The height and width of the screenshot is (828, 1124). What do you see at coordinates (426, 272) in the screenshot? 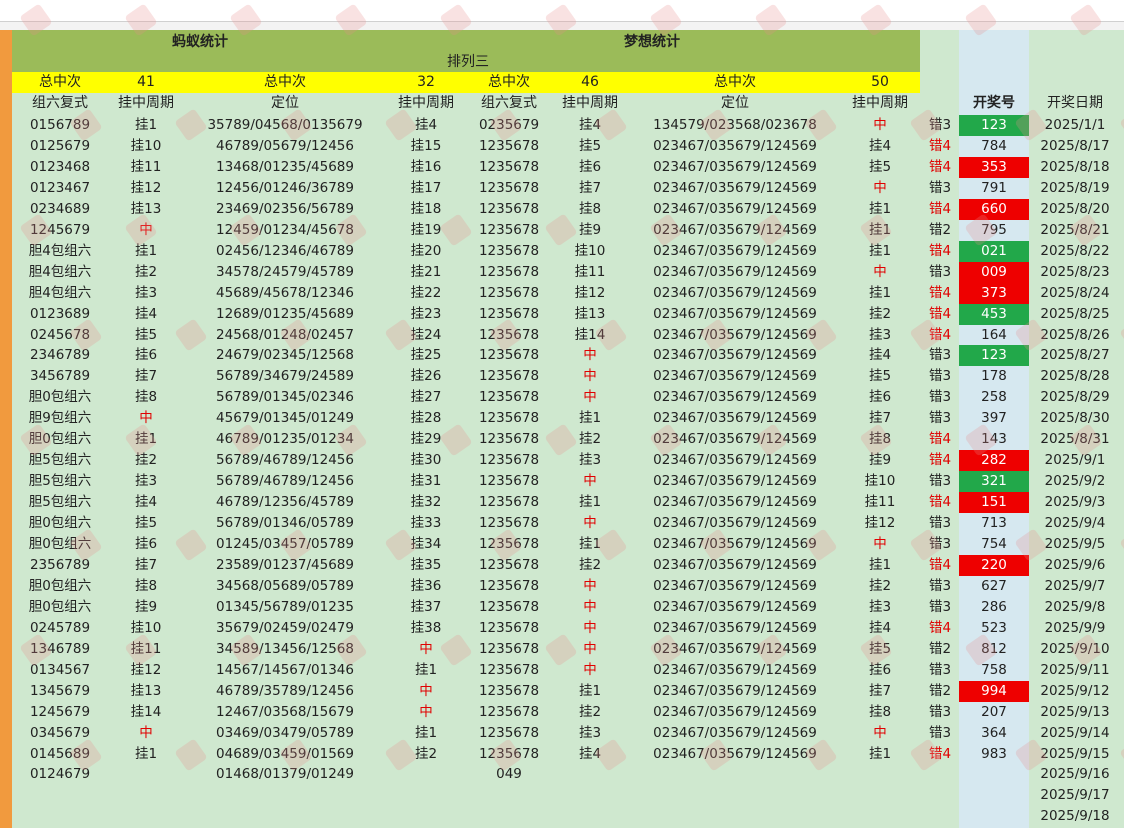
I see `cell-d: 挂21` at bounding box center [426, 272].